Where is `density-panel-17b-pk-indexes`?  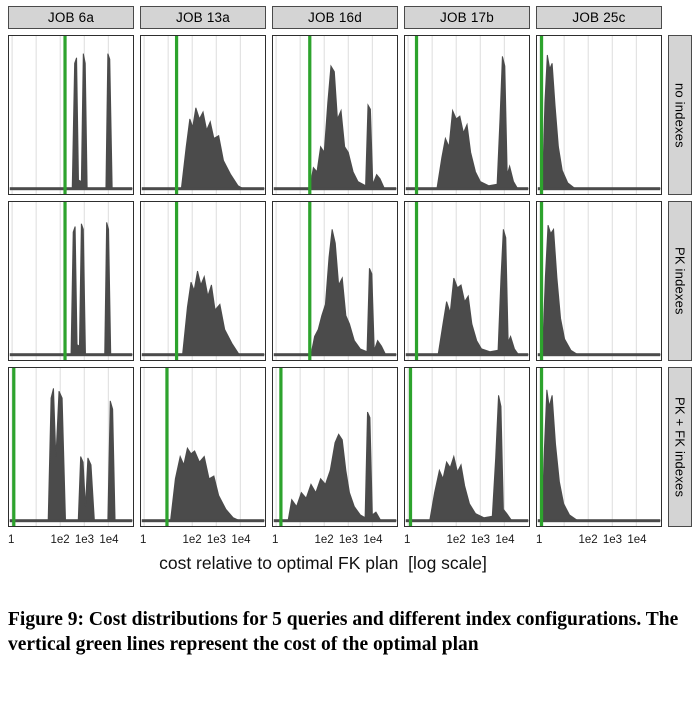 density-panel-17b-pk-indexes is located at coordinates (467, 281).